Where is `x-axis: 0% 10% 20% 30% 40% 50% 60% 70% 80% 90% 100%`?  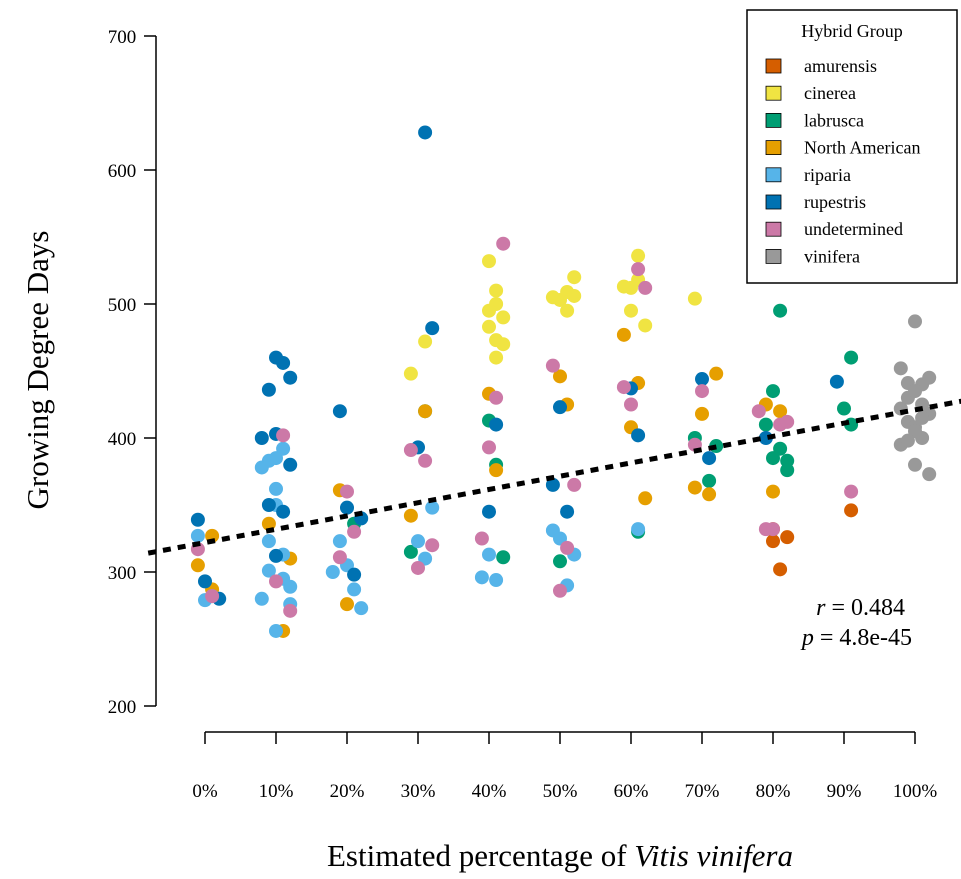 x-axis: 0% 10% 20% 30% 40% 50% 60% 70% 80% 90% 100% is located at coordinates (564, 766).